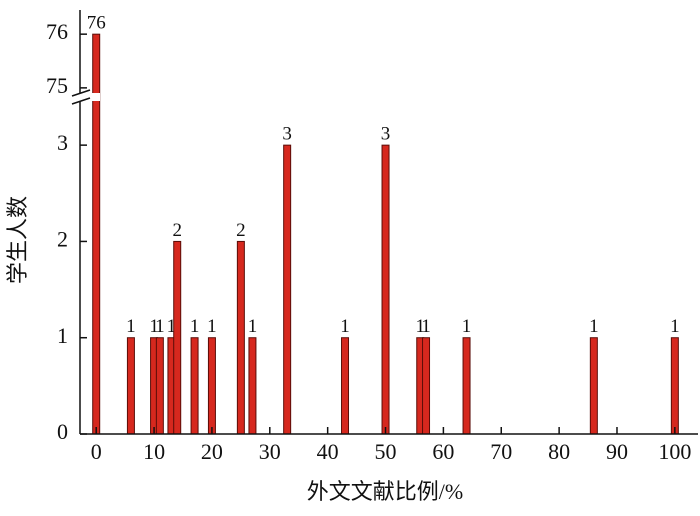 The image size is (700, 516). Describe the element at coordinates (501, 451) in the screenshot. I see `x-tick-label: 70` at that location.